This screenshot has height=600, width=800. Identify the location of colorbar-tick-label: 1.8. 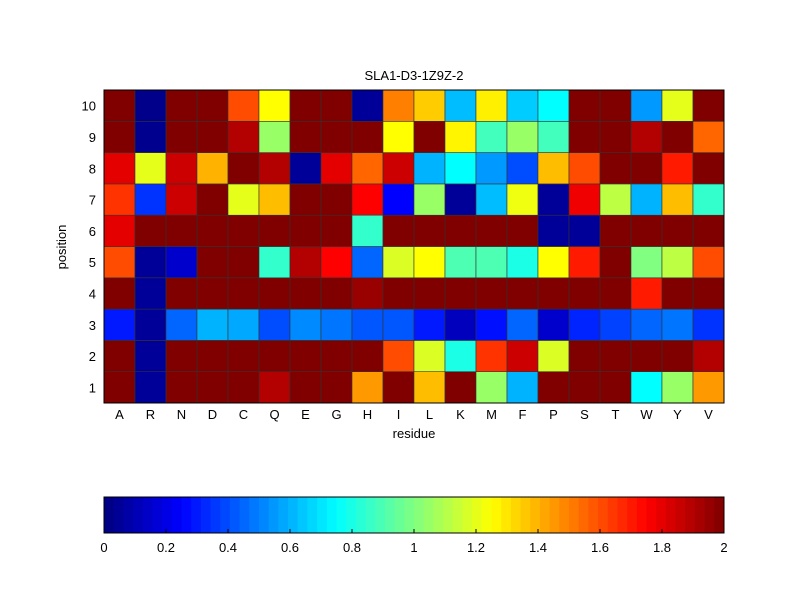
(662, 547).